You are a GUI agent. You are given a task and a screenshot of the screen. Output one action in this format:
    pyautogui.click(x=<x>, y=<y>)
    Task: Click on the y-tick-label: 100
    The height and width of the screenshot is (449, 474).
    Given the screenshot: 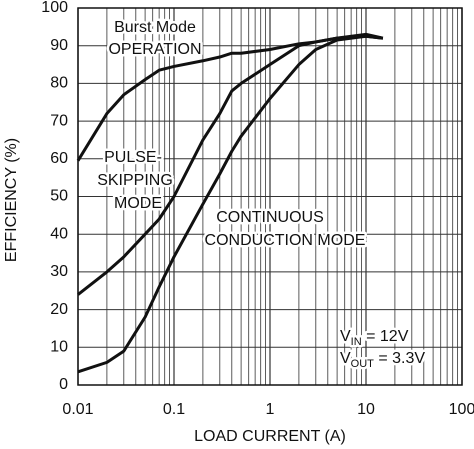 What is the action you would take?
    pyautogui.click(x=54, y=8)
    